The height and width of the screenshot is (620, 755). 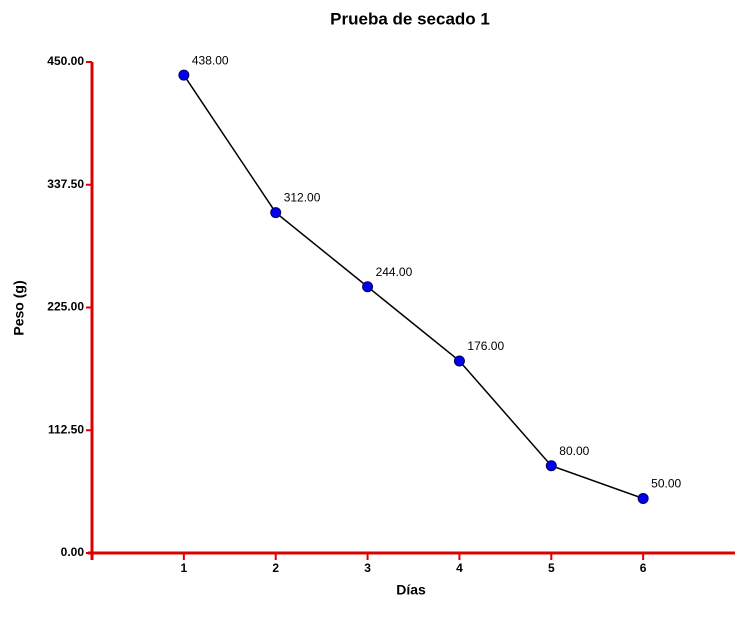 What do you see at coordinates (367, 568) in the screenshot?
I see `x-tick-label: 3` at bounding box center [367, 568].